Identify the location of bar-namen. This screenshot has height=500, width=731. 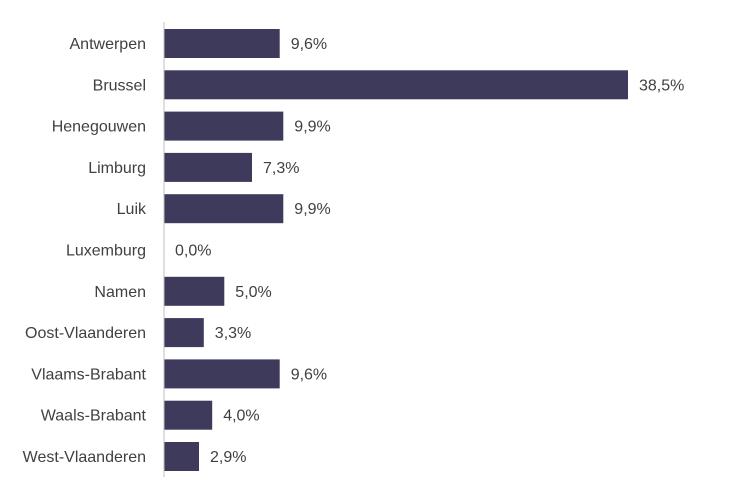
(194, 291).